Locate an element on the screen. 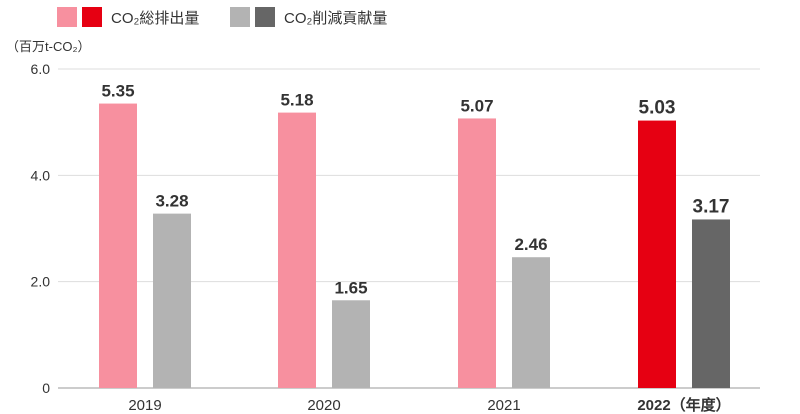 This screenshot has height=414, width=800. y-tick-label: 2.0 is located at coordinates (41, 282).